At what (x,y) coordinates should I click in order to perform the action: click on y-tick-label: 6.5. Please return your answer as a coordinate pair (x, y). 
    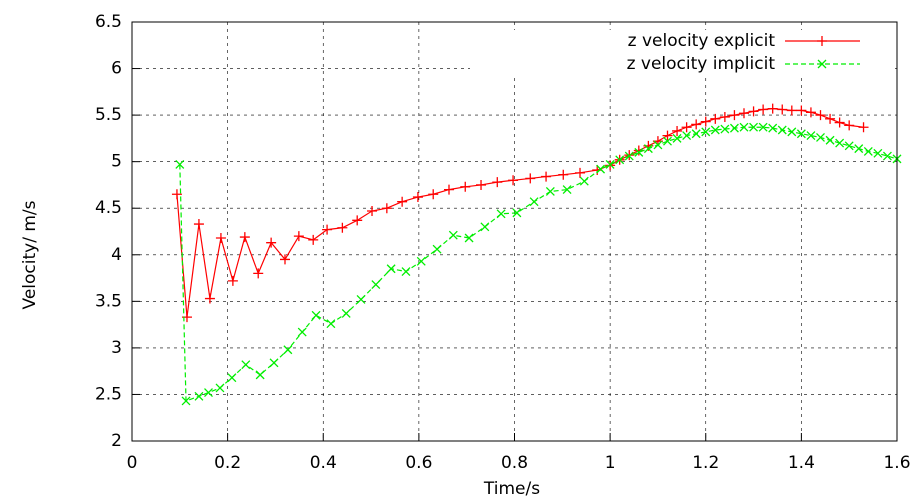
    Looking at the image, I should click on (108, 22).